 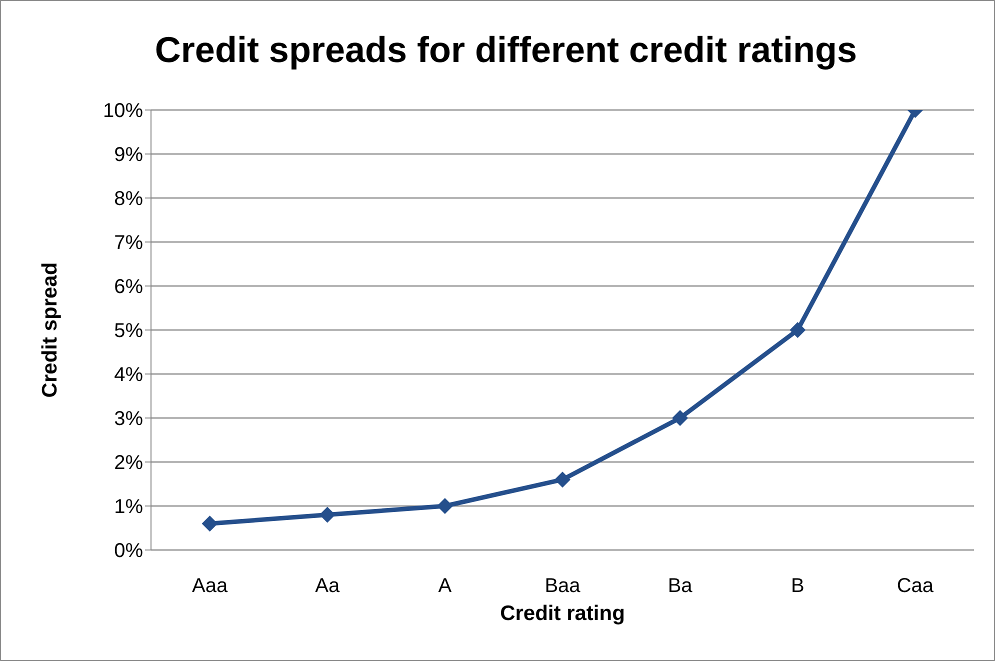 I want to click on y-tick-label: 8%, so click(x=129, y=199).